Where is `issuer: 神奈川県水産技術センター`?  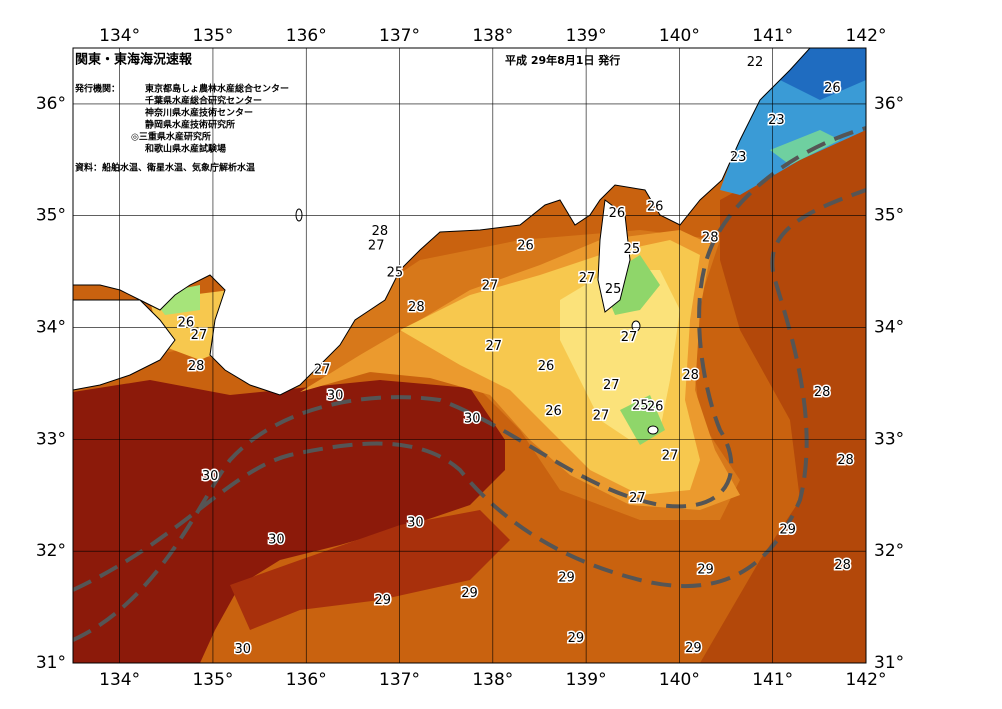
issuer: 神奈川県水産技術センター is located at coordinates (199, 113).